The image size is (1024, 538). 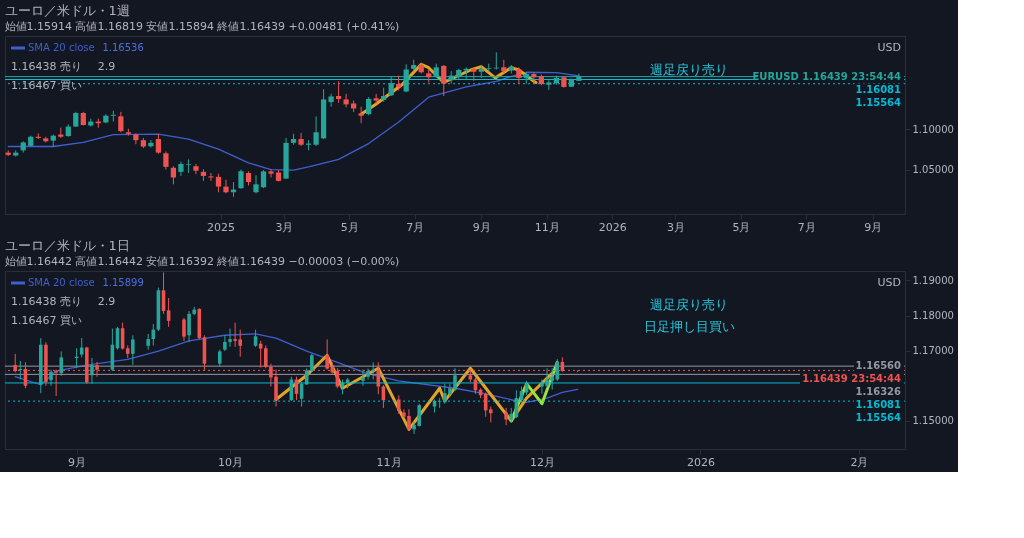 I want to click on y-tick-label: 1.18000, so click(x=933, y=316).